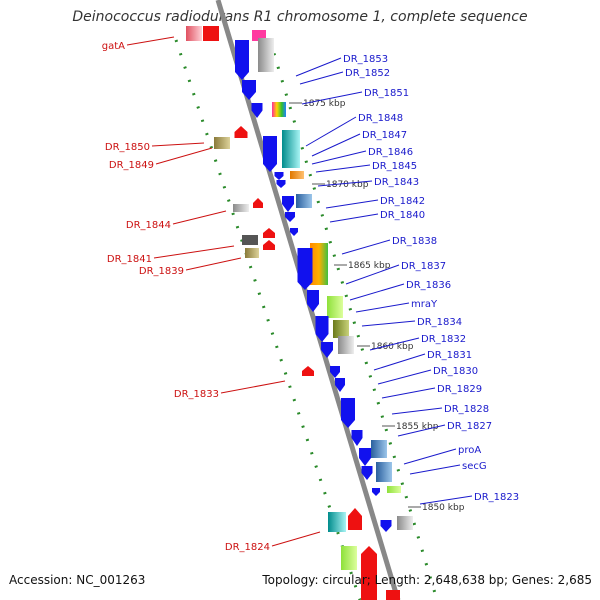 The image size is (600, 600). What do you see at coordinates (367, 73) in the screenshot?
I see `forward-gene-label: DR_1852` at bounding box center [367, 73].